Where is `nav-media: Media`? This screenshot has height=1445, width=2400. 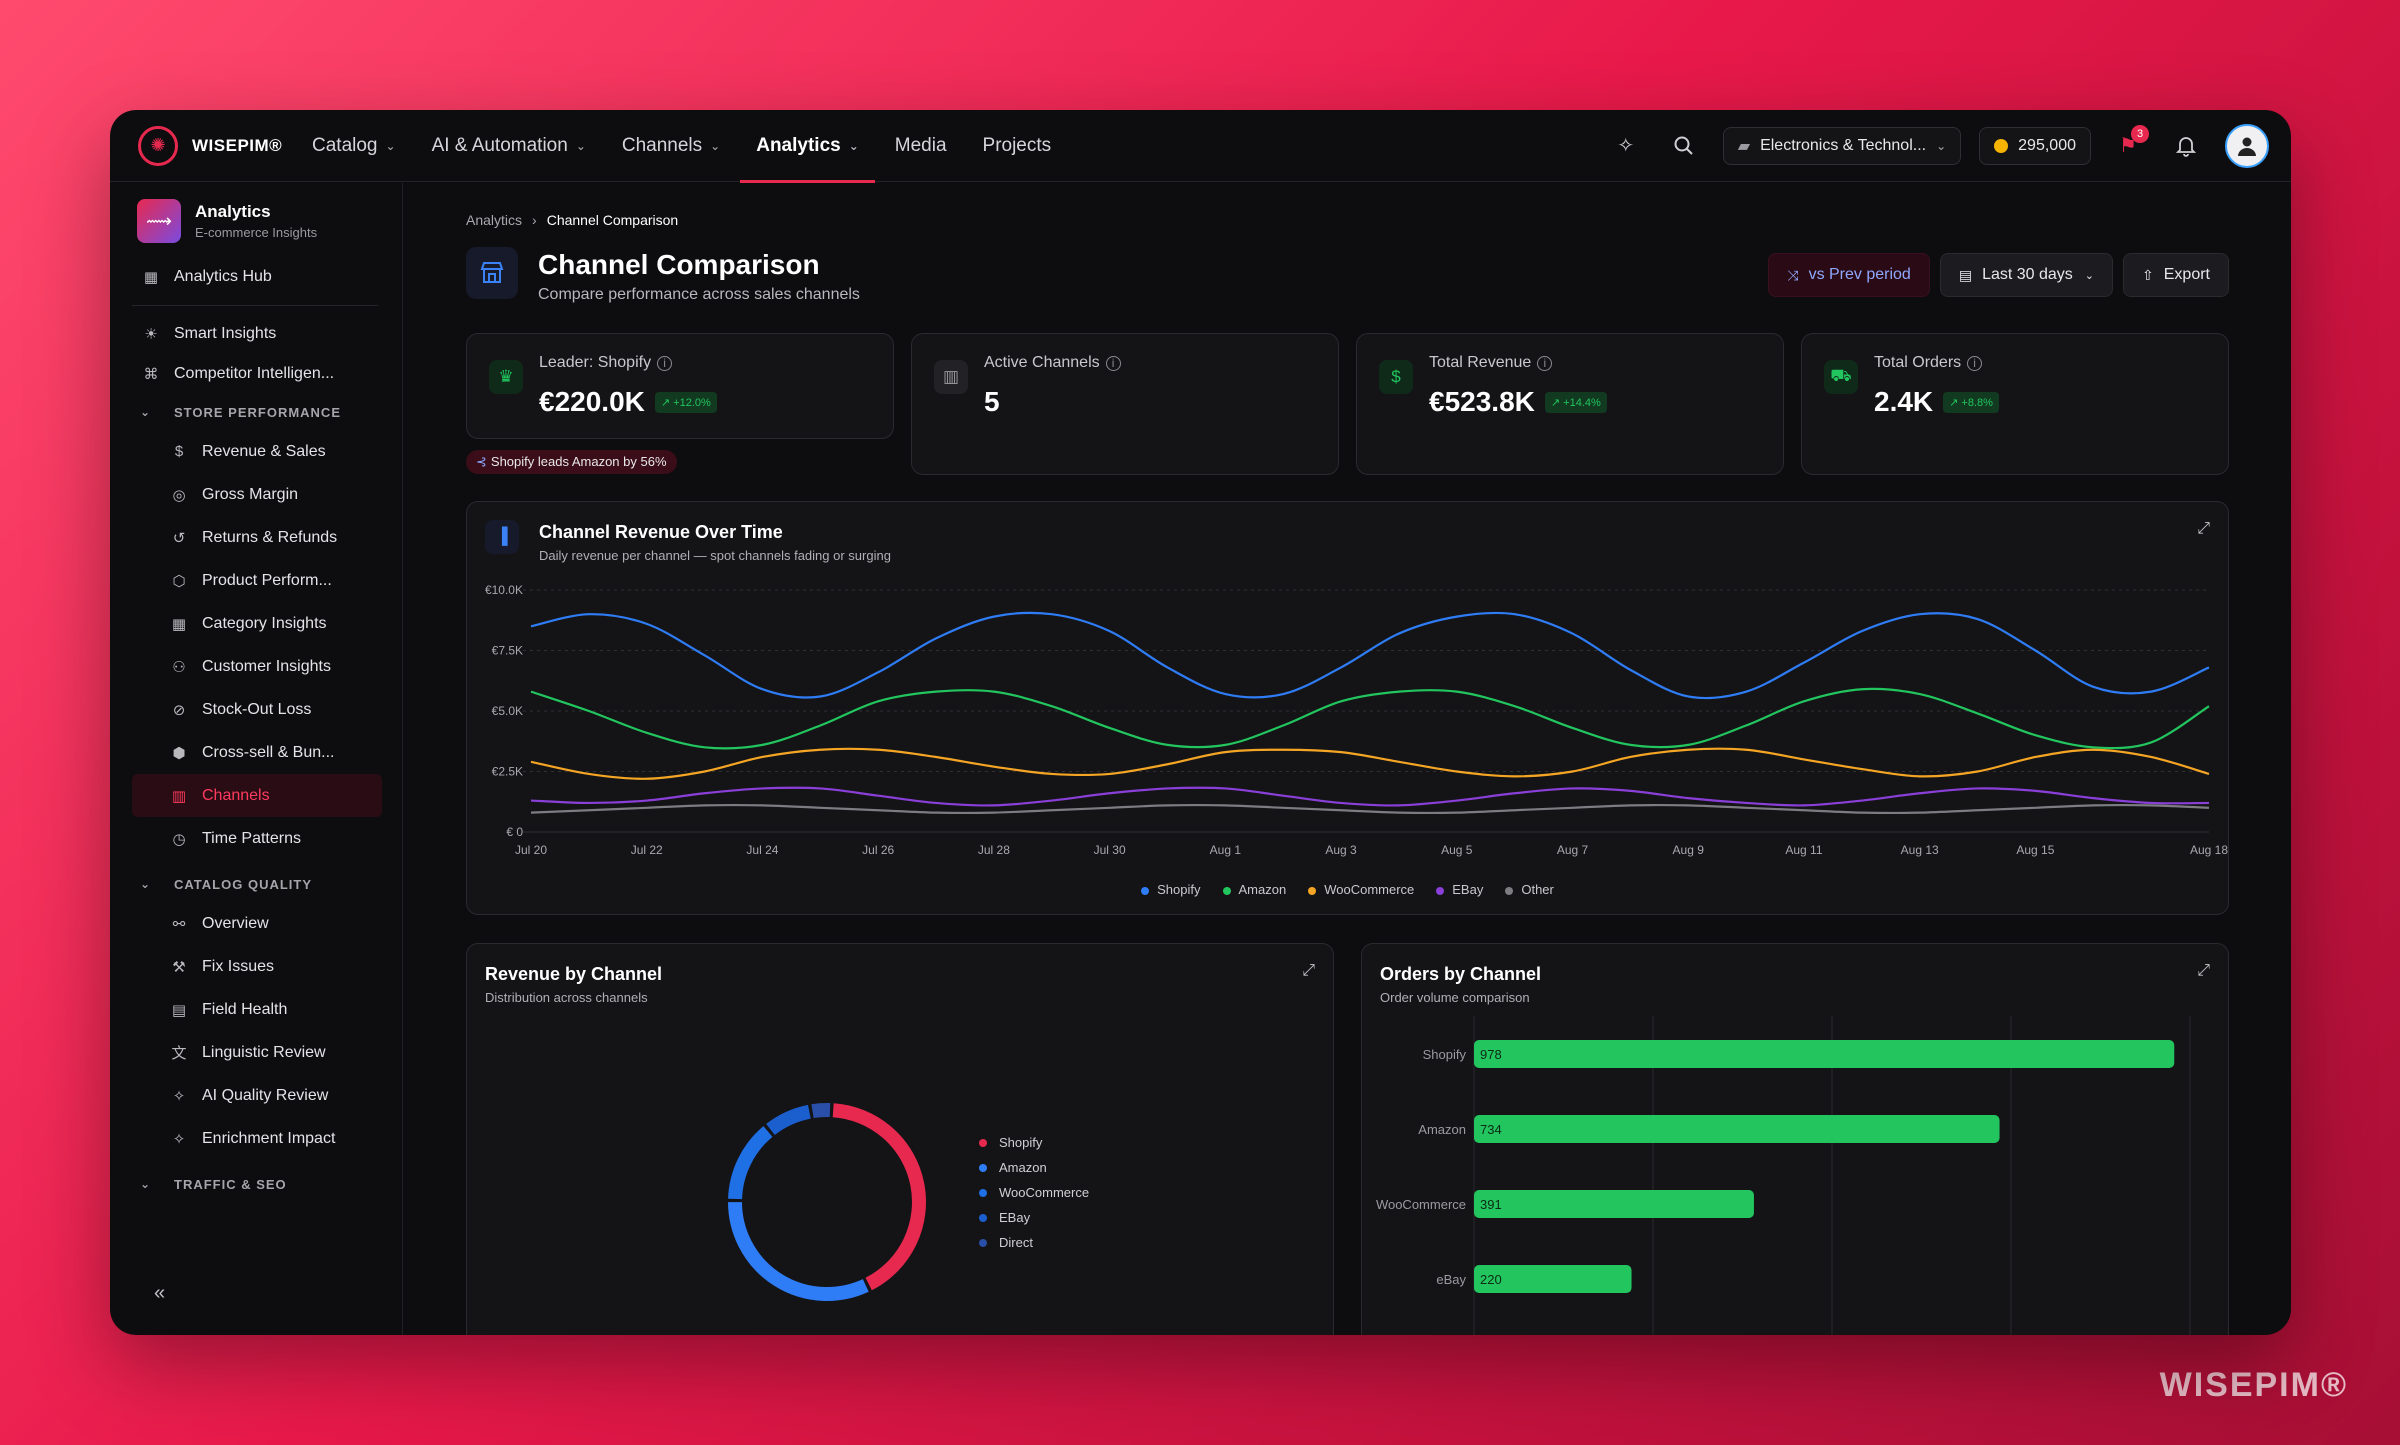 nav-media: Media is located at coordinates (921, 146).